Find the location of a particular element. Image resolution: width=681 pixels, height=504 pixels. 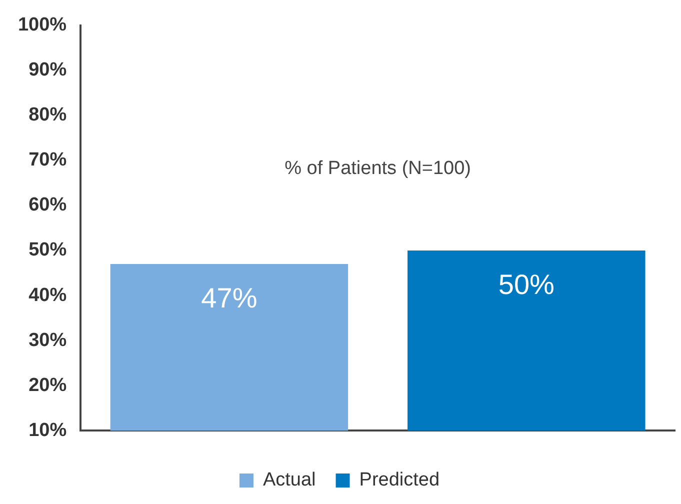

annotation: % of Patients (N=100) is located at coordinates (377, 168).